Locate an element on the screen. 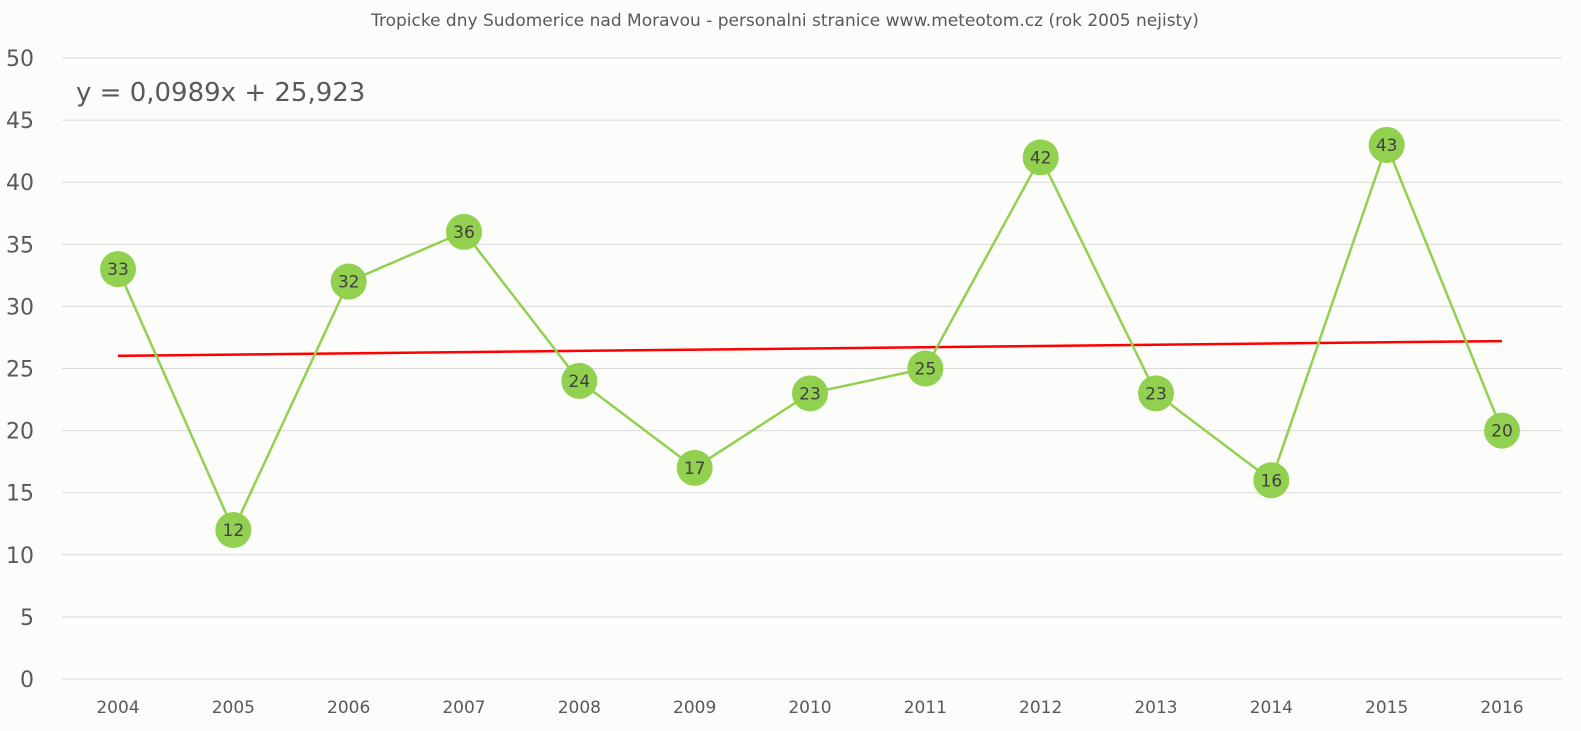 The image size is (1581, 731). trendline is located at coordinates (810, 348).